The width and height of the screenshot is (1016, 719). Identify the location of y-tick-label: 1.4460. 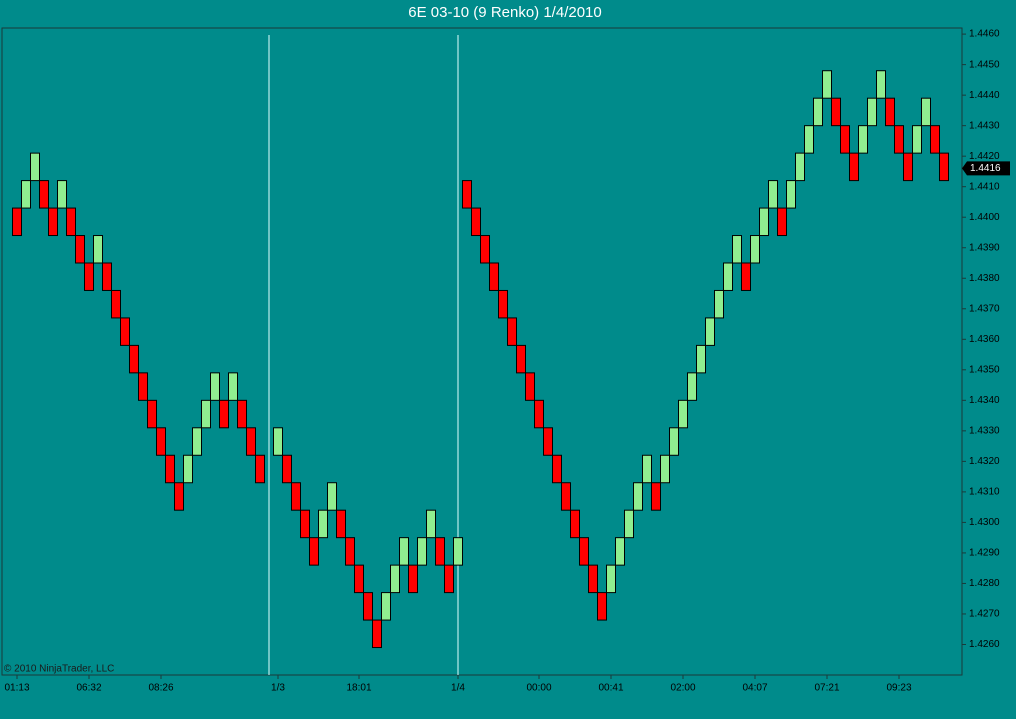
(984, 34).